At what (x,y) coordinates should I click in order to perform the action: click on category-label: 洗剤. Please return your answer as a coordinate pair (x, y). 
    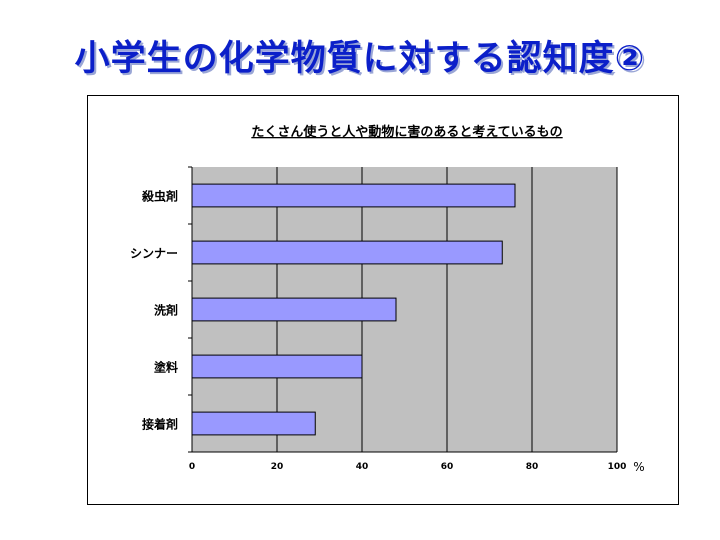
    Looking at the image, I should click on (166, 310).